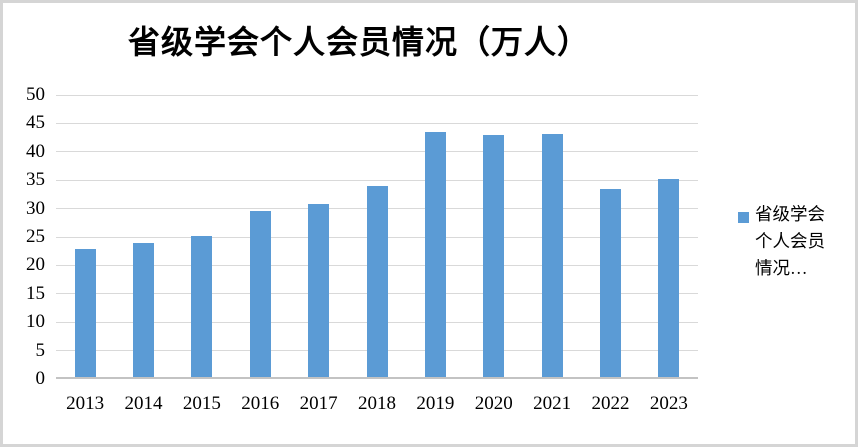 The height and width of the screenshot is (447, 858). Describe the element at coordinates (669, 277) in the screenshot. I see `bar-2023` at that location.